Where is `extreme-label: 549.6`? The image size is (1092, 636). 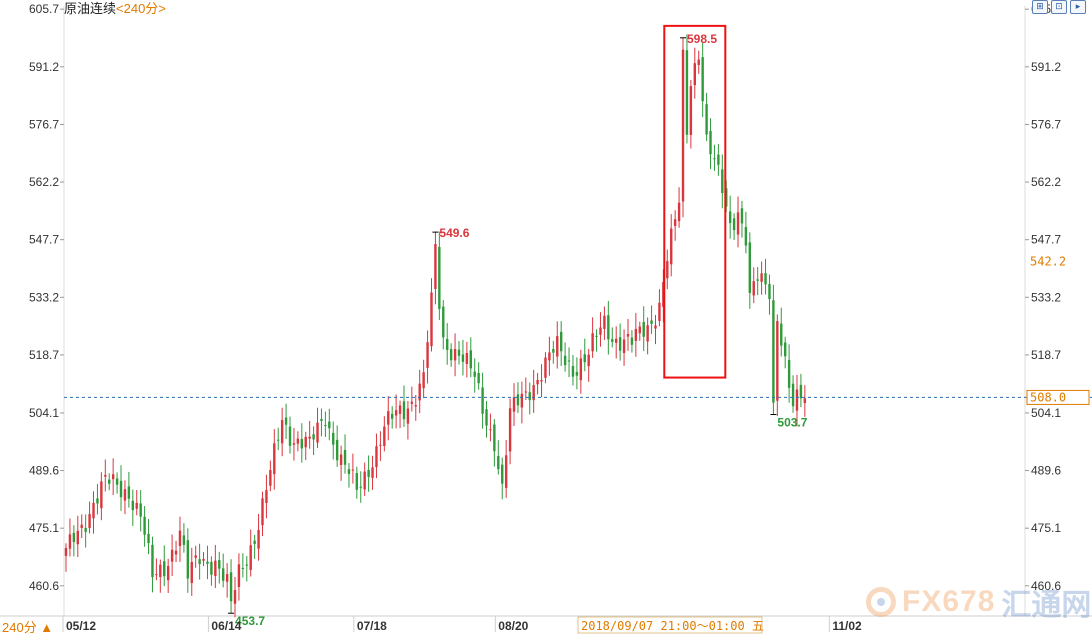
extreme-label: 549.6 is located at coordinates (454, 233).